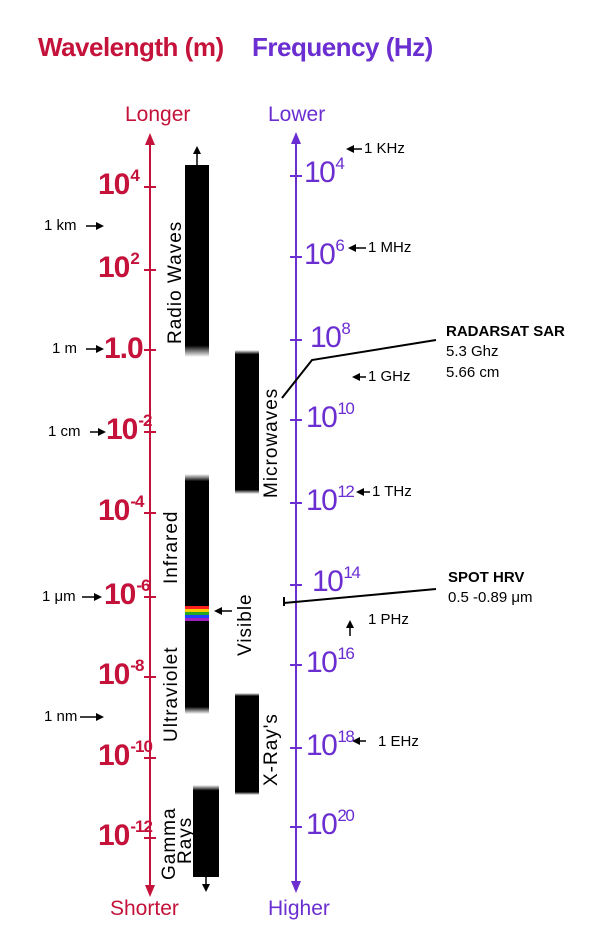  I want to click on frequency-tick-label: 10⁸, so click(330, 336).